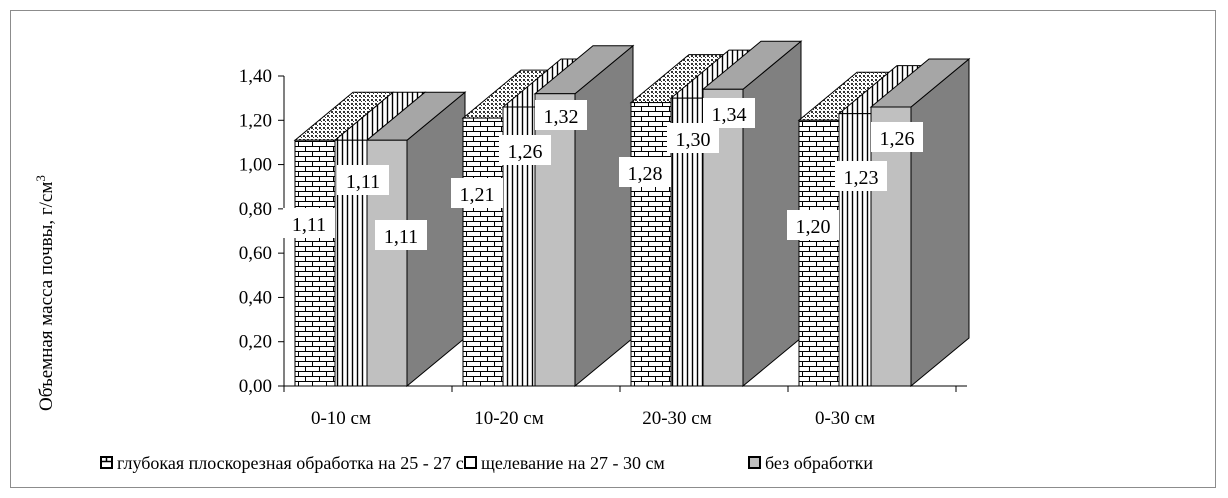  Describe the element at coordinates (509, 418) in the screenshot. I see `x-category-label: 10-20 см` at that location.